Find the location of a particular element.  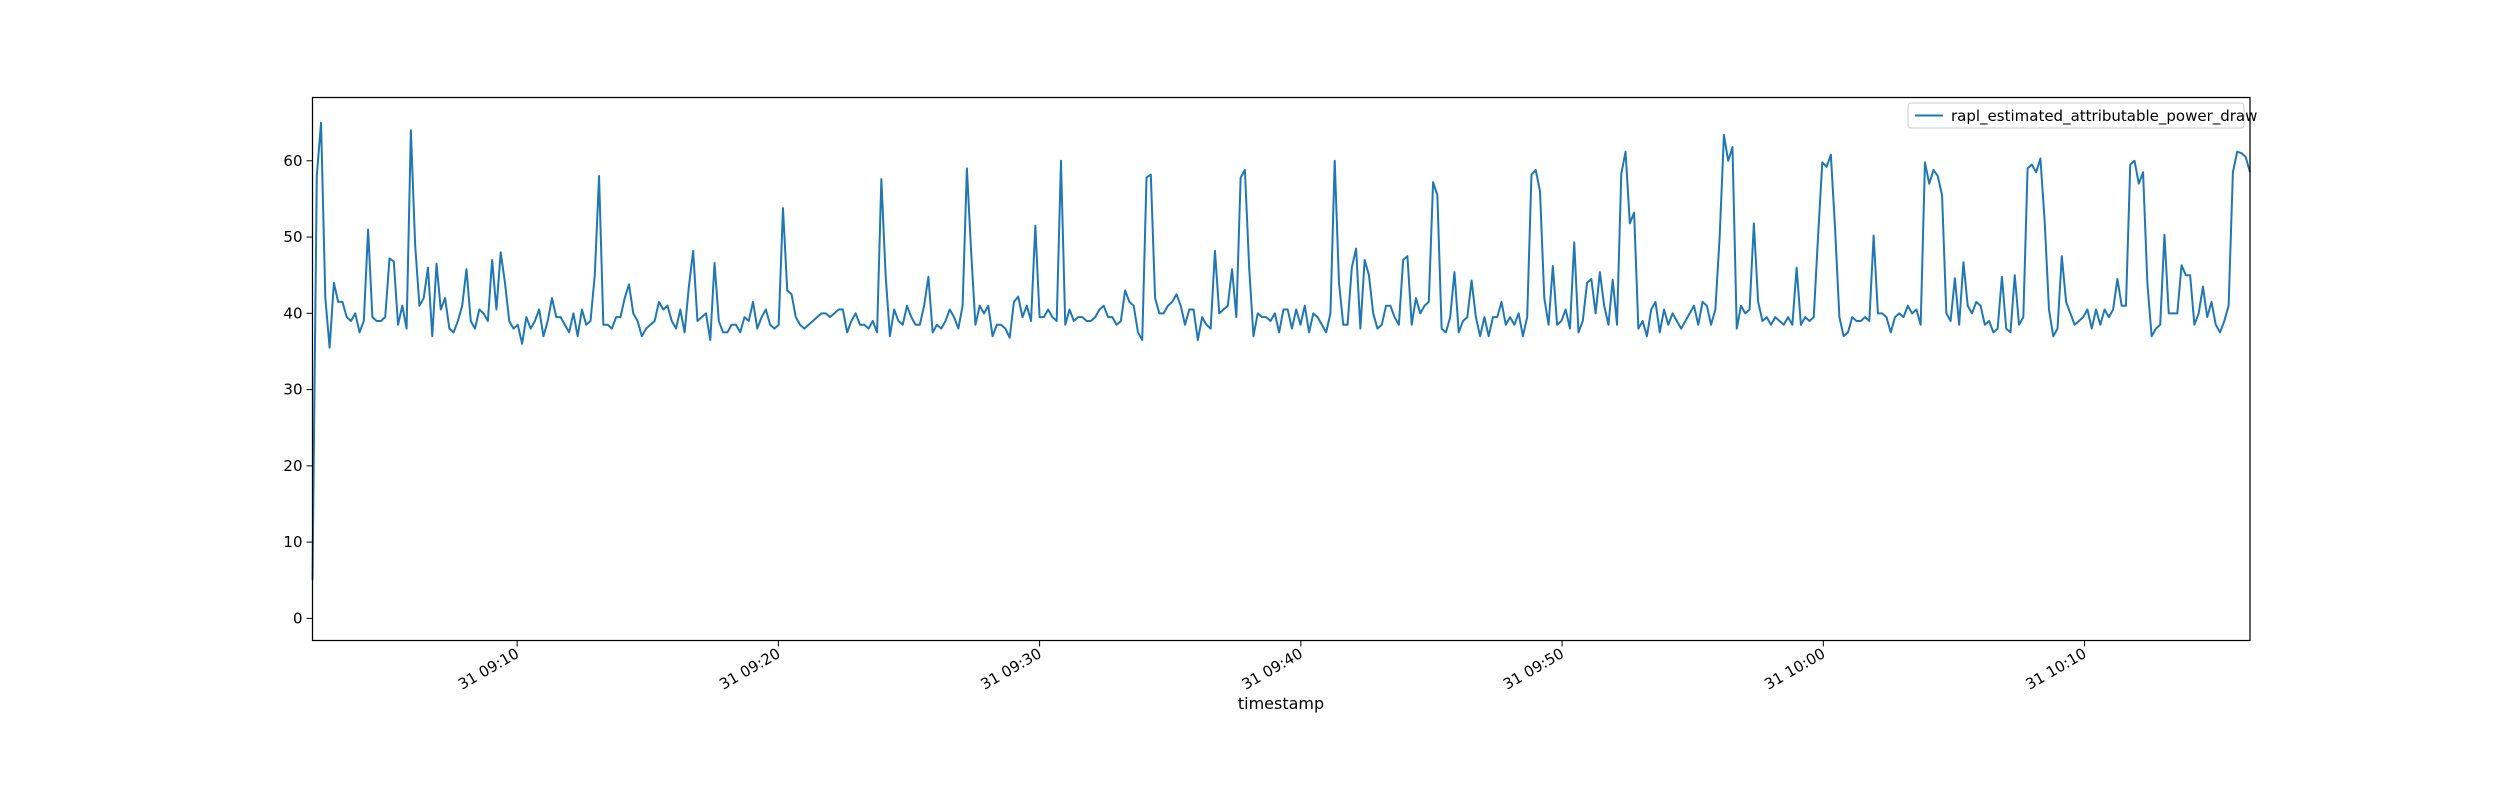

y-tick-label: 0 is located at coordinates (298, 618).